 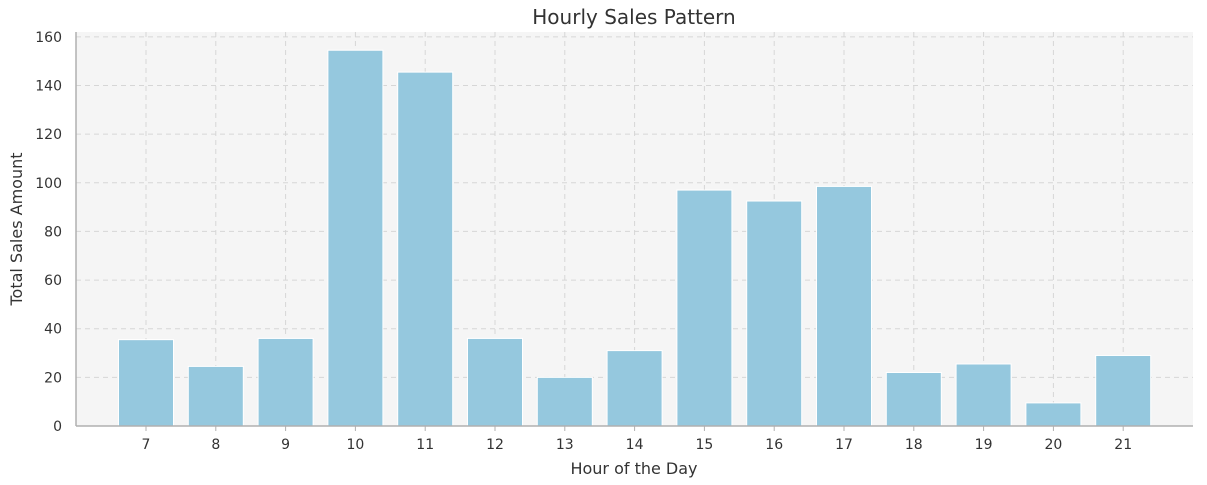 I want to click on y-tick-label: 80, so click(x=53, y=232).